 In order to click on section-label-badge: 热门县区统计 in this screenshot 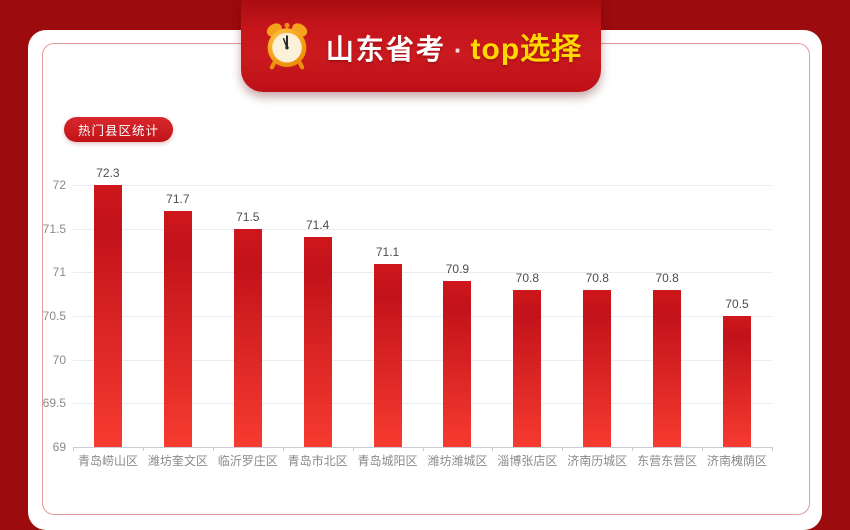, I will do `click(119, 129)`.